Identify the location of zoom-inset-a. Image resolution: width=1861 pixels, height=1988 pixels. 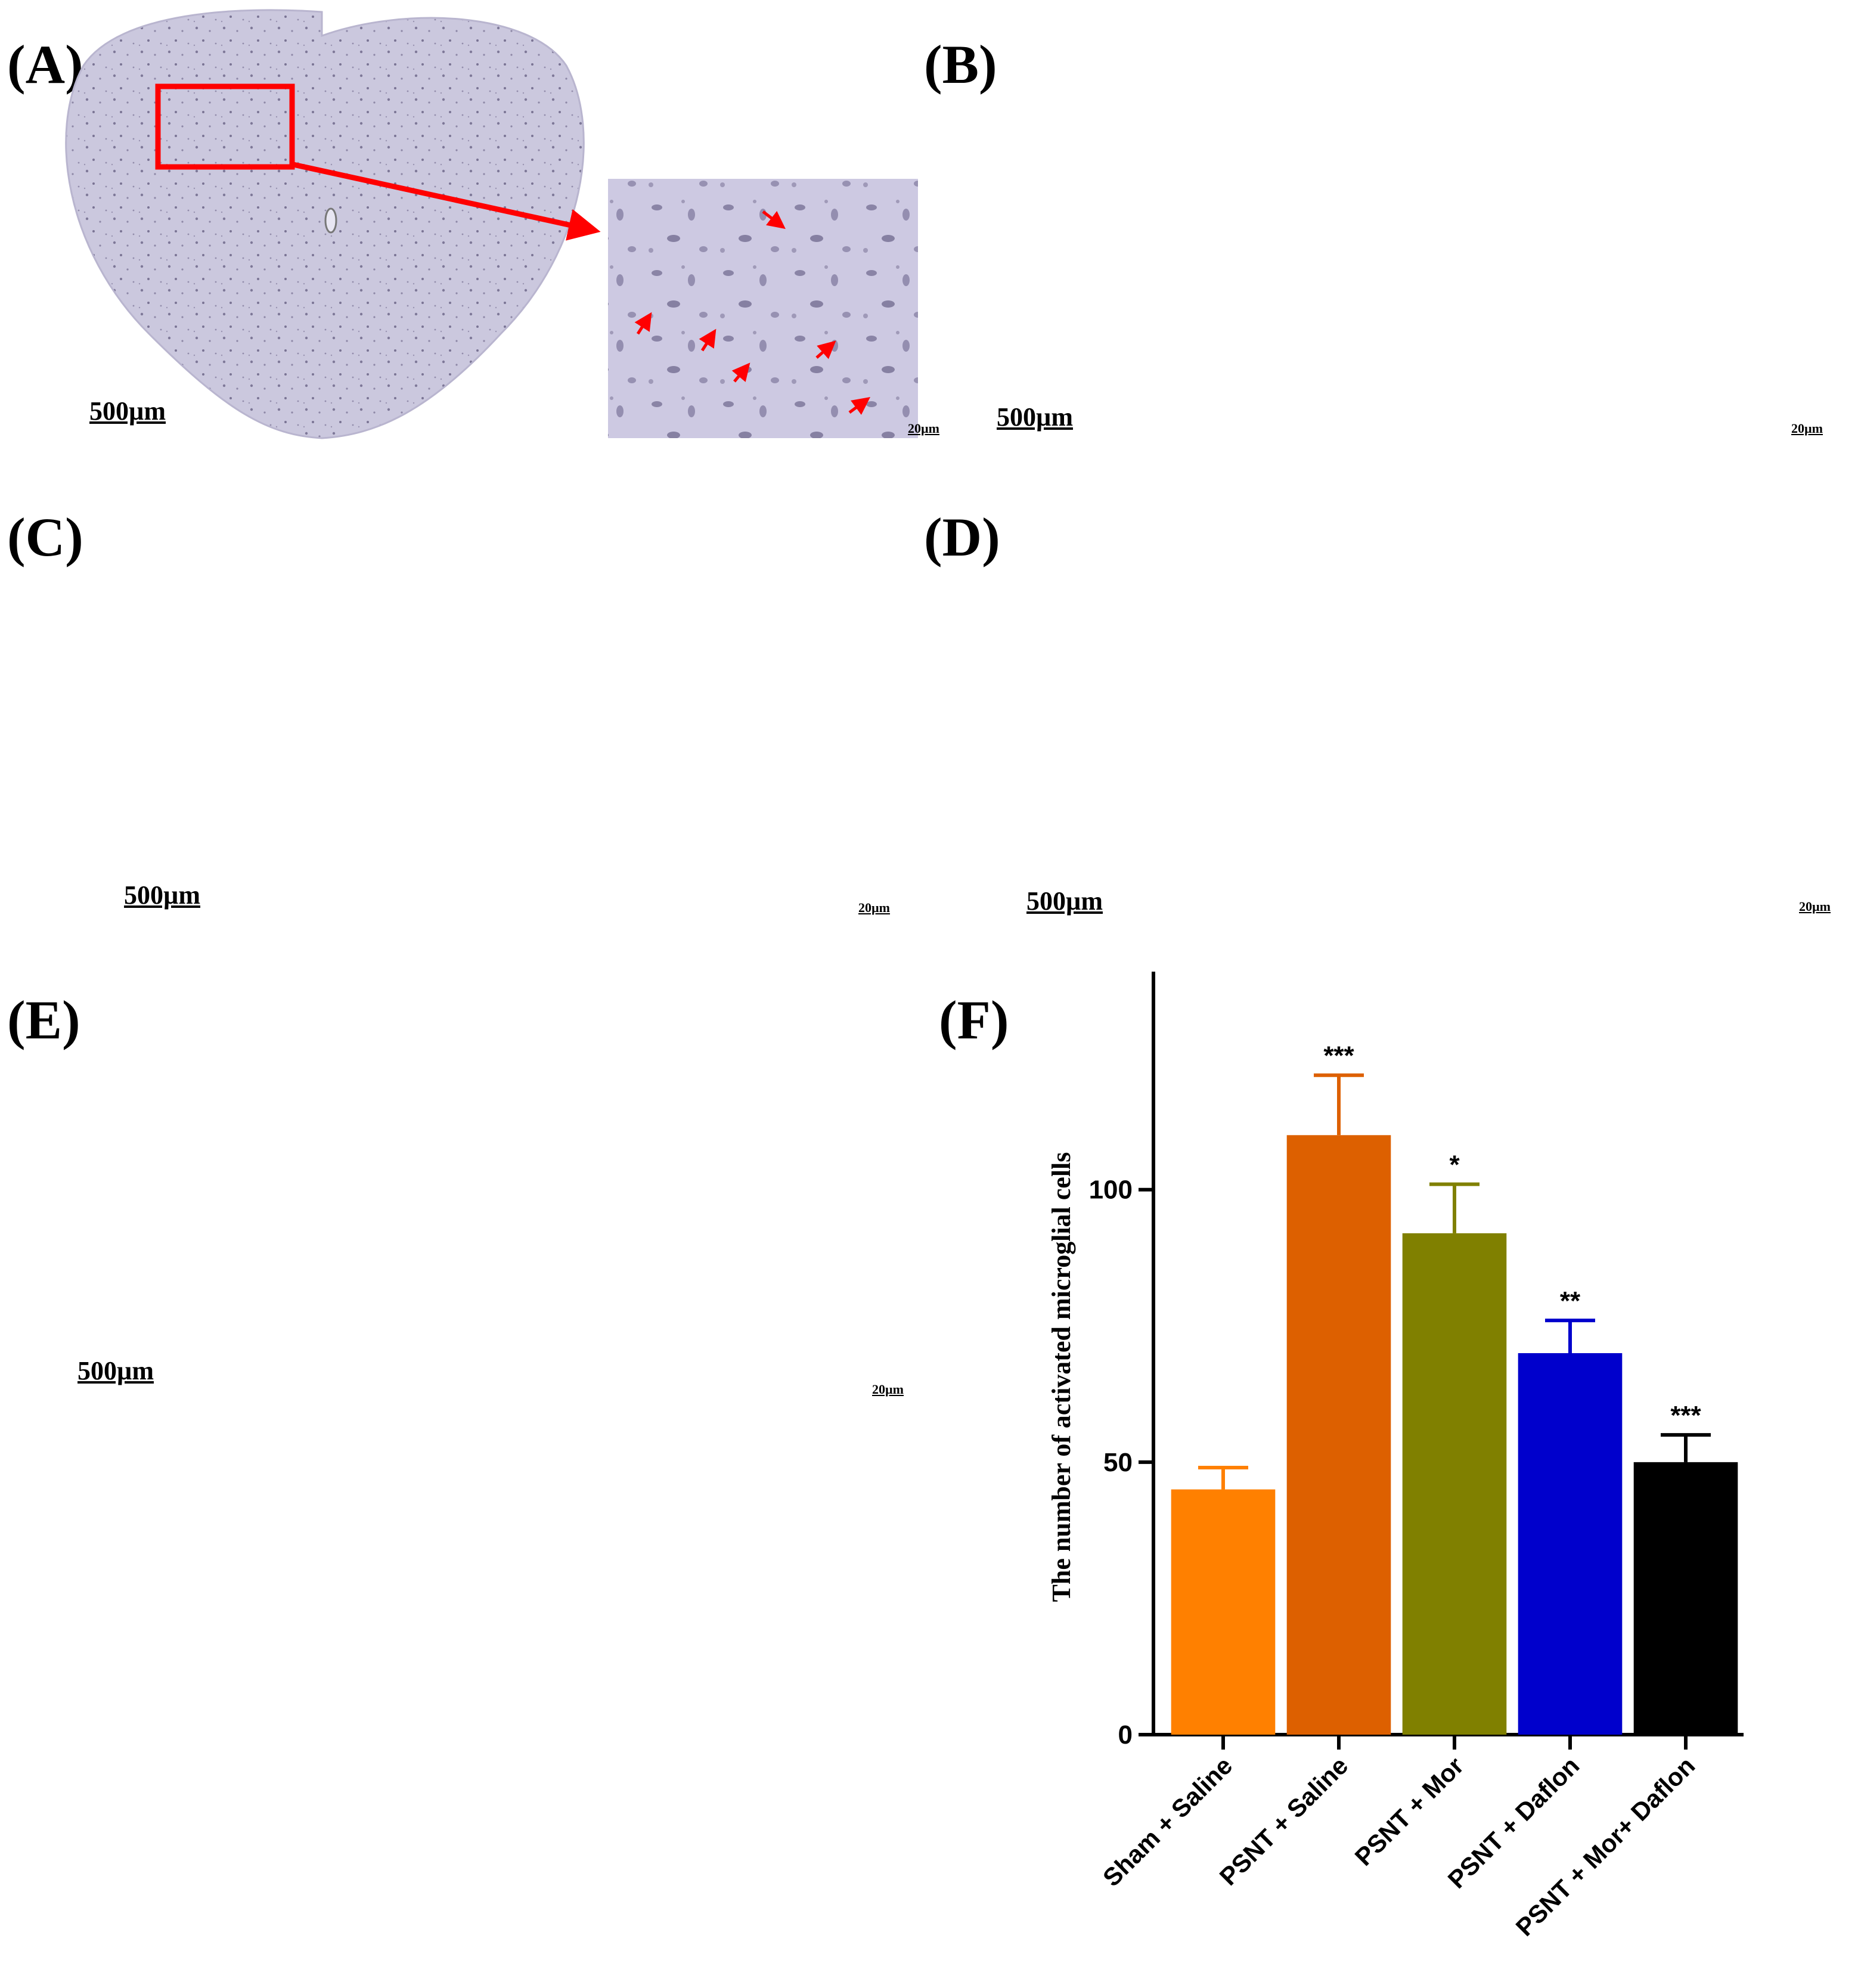
(763, 308).